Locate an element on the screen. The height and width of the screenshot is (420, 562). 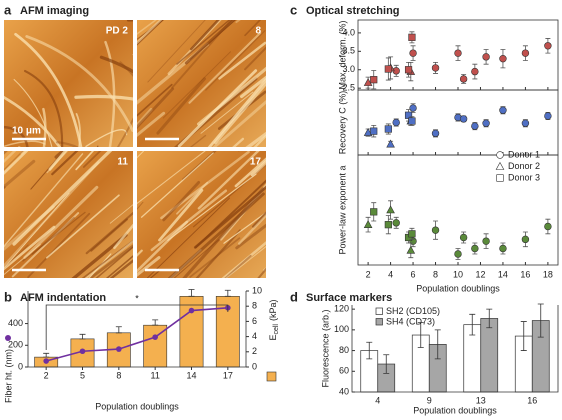
y2-label-part: (kPa) is located at coordinates (273, 310).